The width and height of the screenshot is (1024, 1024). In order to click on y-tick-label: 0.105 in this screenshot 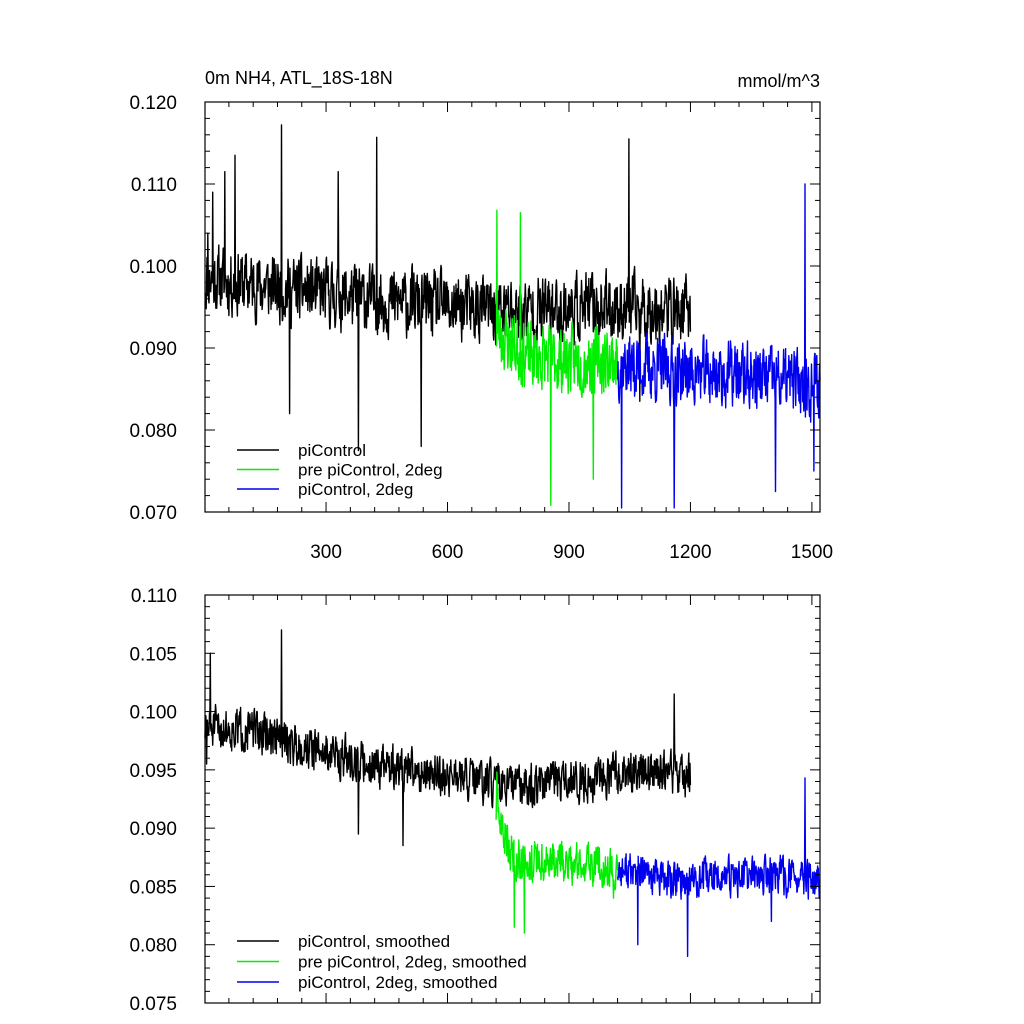, I will do `click(153, 654)`.